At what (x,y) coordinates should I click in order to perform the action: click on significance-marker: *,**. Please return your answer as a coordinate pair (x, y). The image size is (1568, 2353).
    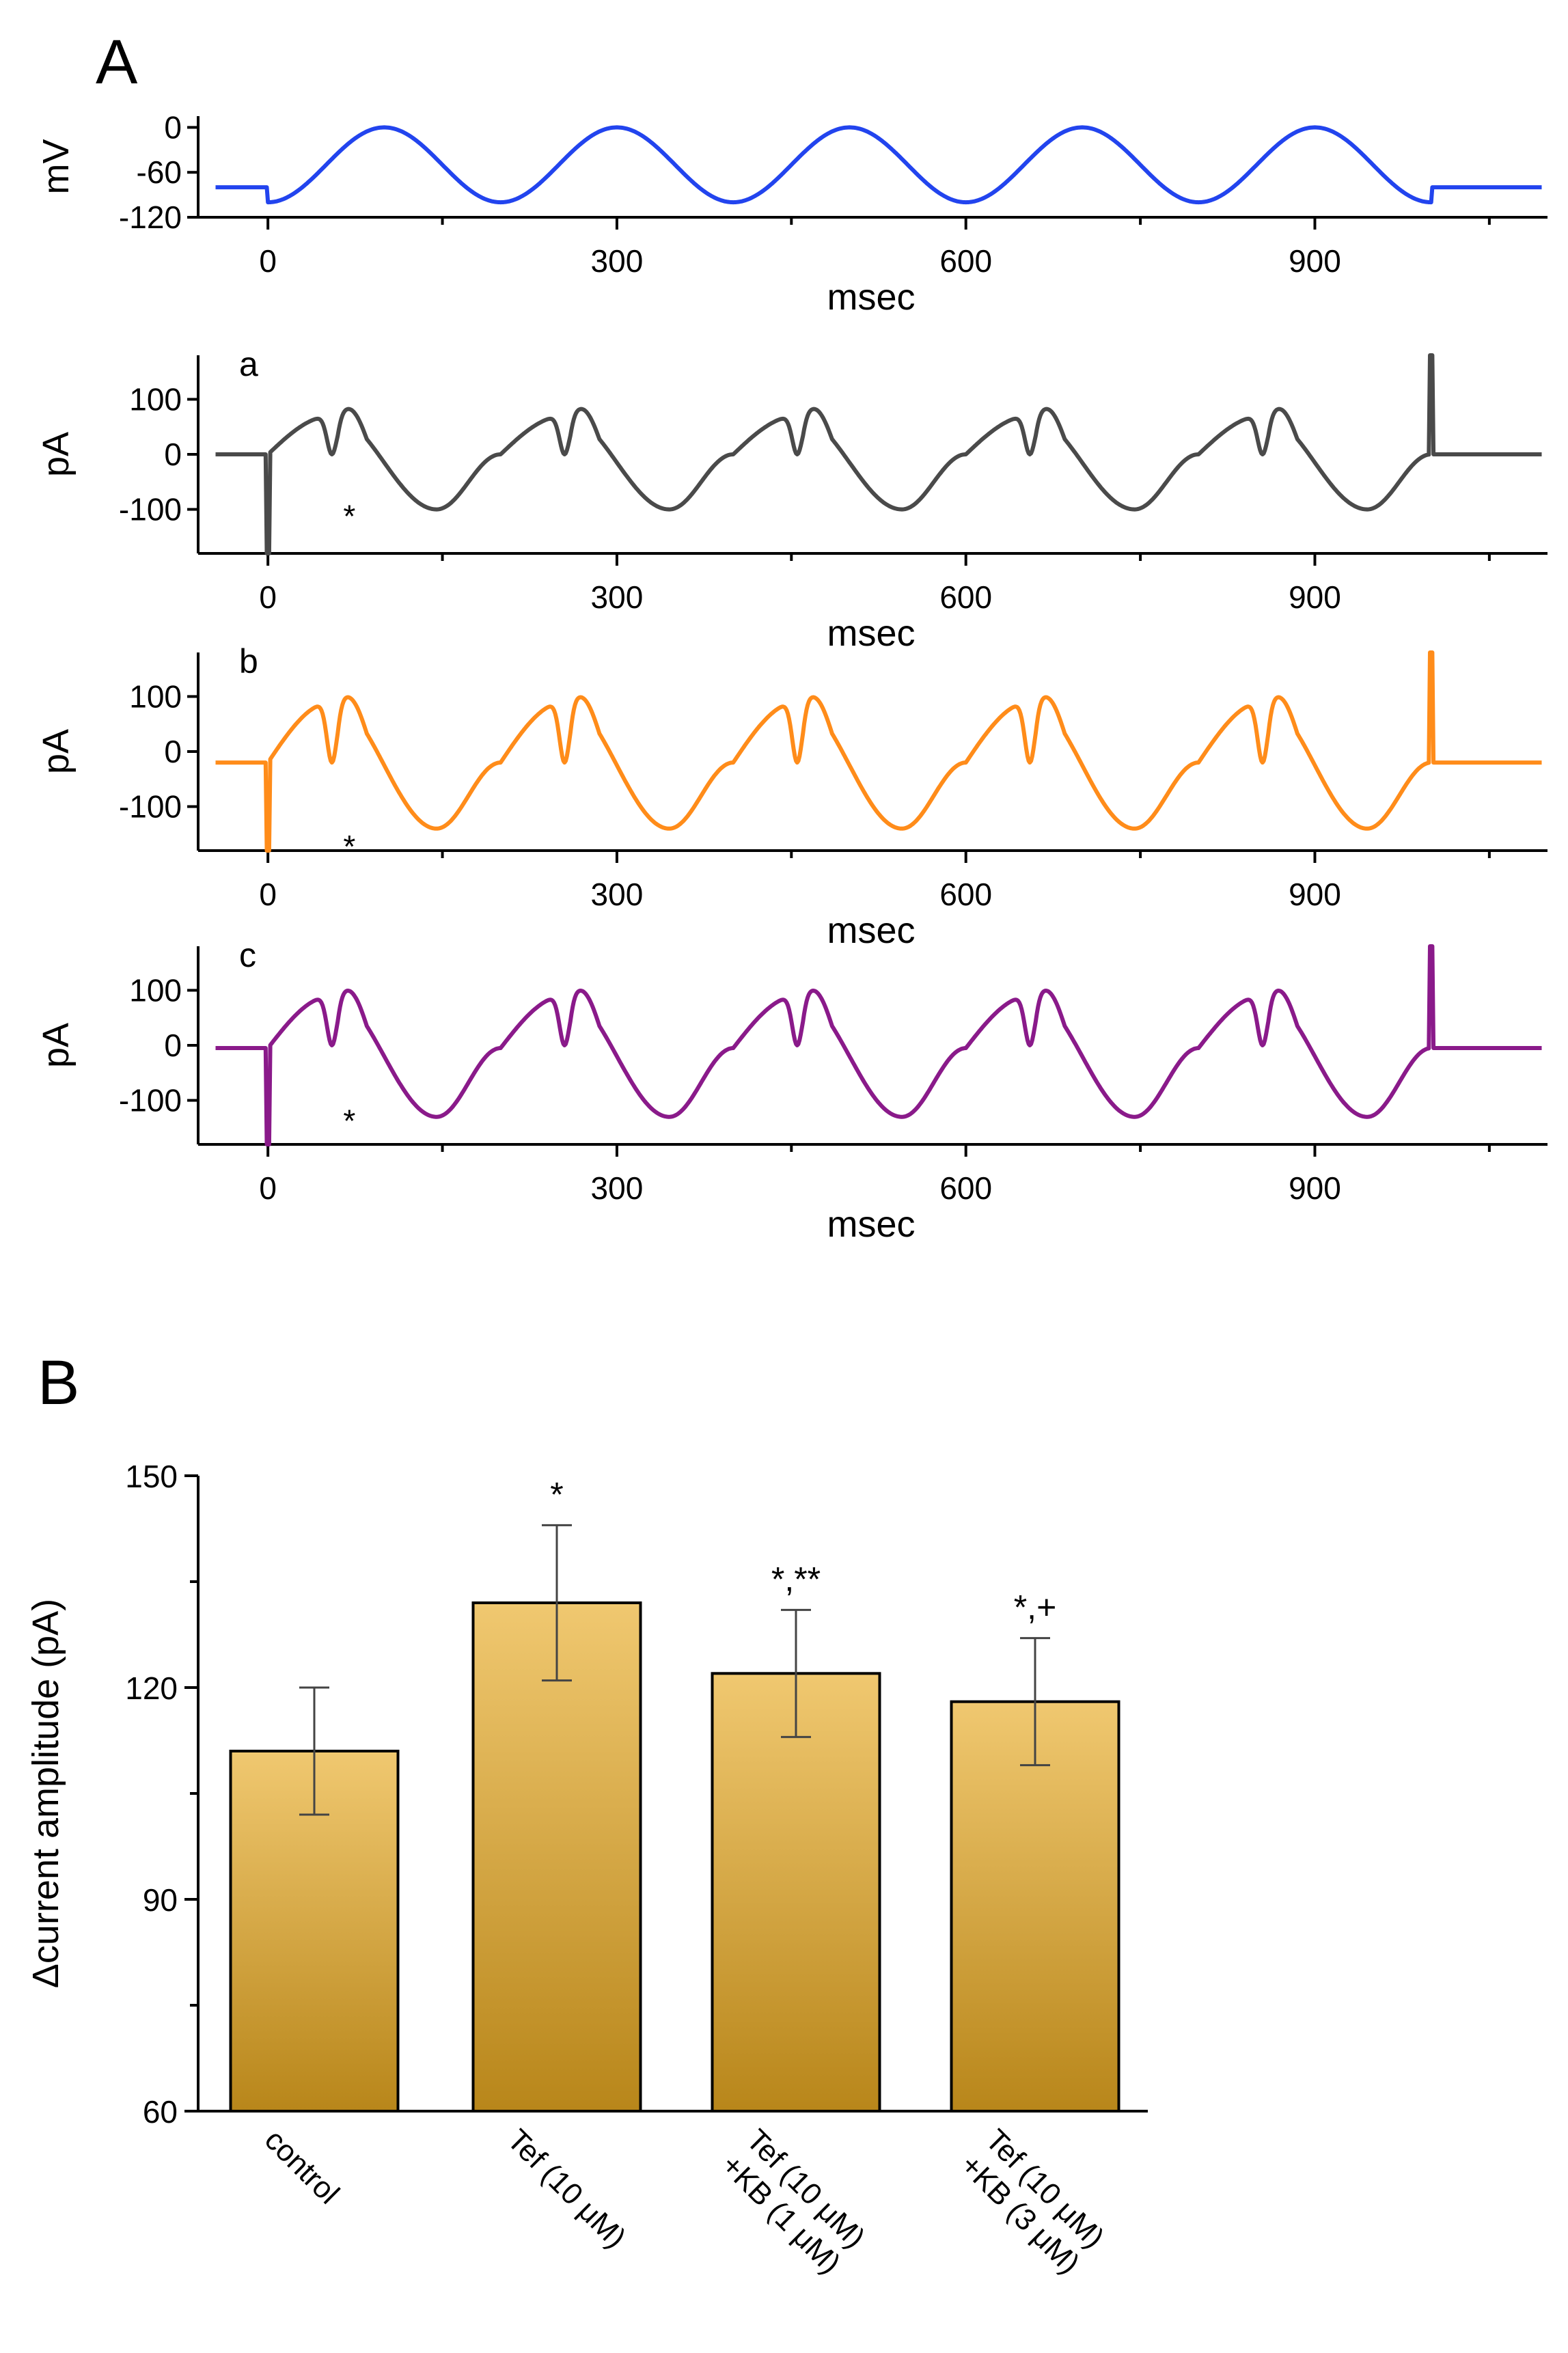
    Looking at the image, I should click on (796, 1579).